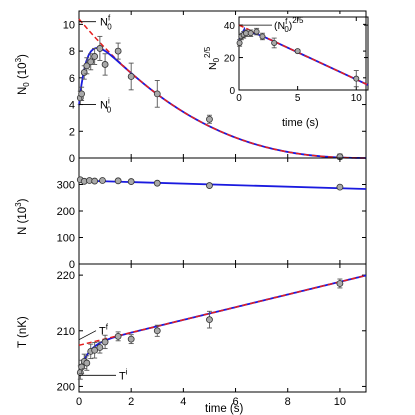  What do you see at coordinates (66, 212) in the screenshot?
I see `middle-ytick-label: 200` at bounding box center [66, 212].